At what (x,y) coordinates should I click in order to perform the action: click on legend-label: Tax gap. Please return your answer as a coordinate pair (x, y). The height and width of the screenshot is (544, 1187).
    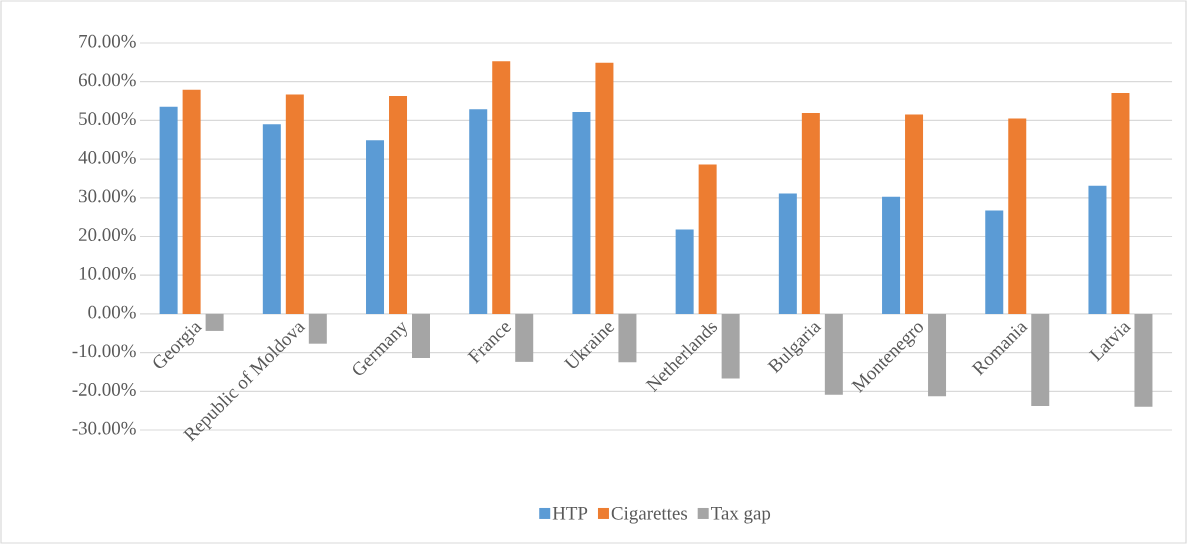
    Looking at the image, I should click on (741, 515).